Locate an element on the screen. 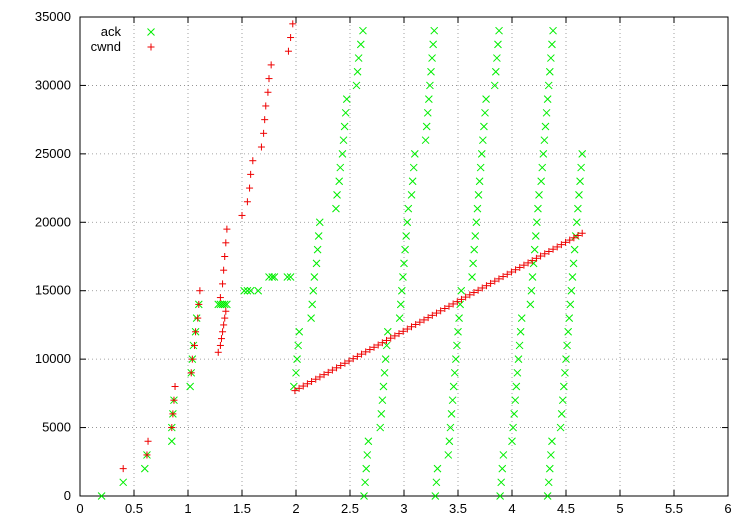 The image size is (750, 525). x-tick-label: 1.5 is located at coordinates (242, 508).